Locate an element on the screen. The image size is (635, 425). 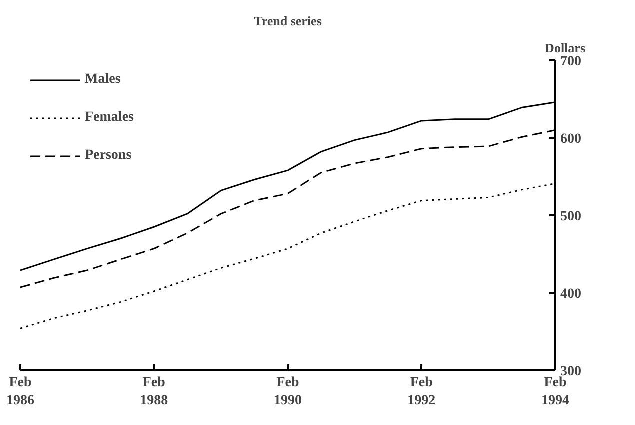
x-tick-label: Feb 1990 is located at coordinates (288, 392).